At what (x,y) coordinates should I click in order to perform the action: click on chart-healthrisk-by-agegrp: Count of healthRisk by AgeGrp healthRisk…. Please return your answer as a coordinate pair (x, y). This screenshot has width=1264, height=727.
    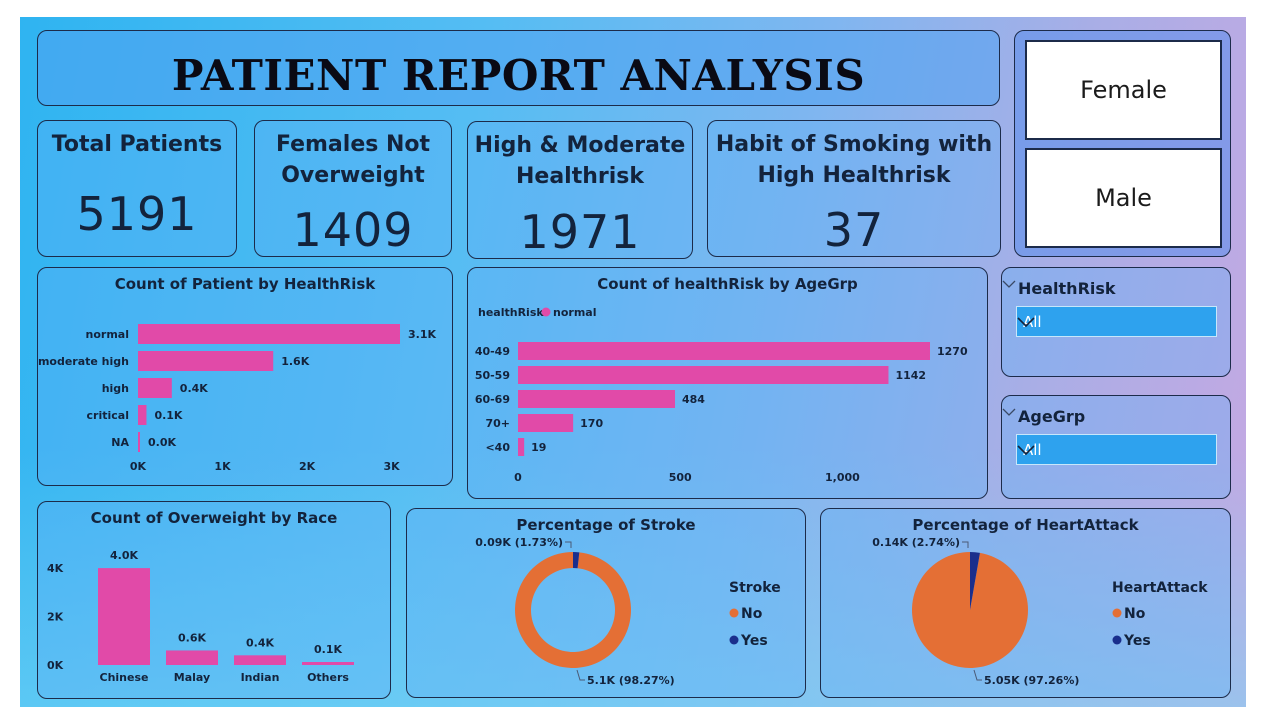
    Looking at the image, I should click on (727, 383).